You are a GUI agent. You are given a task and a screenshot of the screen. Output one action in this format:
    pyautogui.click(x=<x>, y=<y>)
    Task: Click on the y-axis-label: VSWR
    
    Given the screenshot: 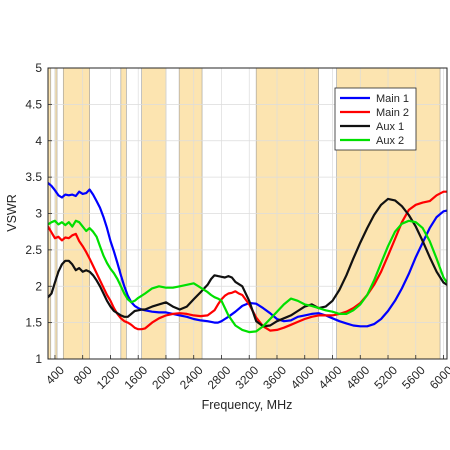 What is the action you would take?
    pyautogui.click(x=12, y=213)
    